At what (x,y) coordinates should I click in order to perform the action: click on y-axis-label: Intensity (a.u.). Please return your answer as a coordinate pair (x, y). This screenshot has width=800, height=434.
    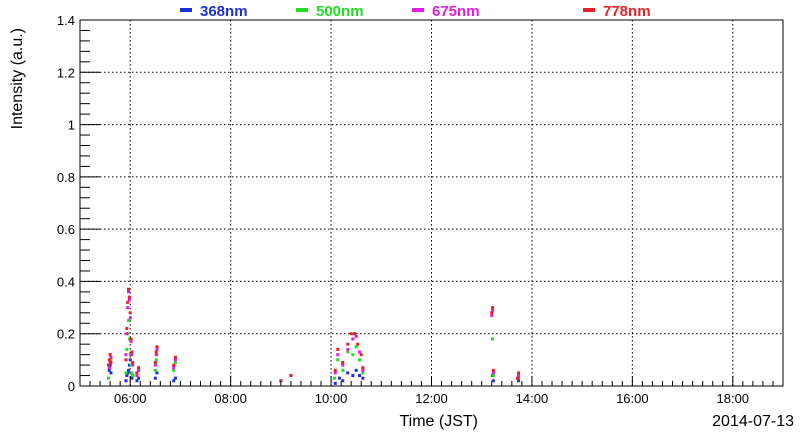
    Looking at the image, I should click on (17, 78).